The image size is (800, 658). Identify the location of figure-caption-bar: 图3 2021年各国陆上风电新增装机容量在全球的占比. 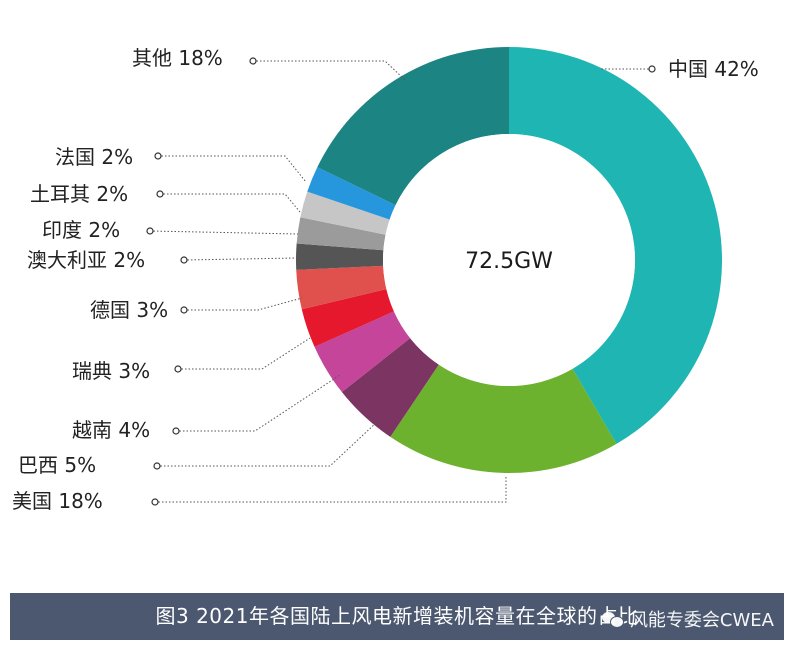
(397, 616).